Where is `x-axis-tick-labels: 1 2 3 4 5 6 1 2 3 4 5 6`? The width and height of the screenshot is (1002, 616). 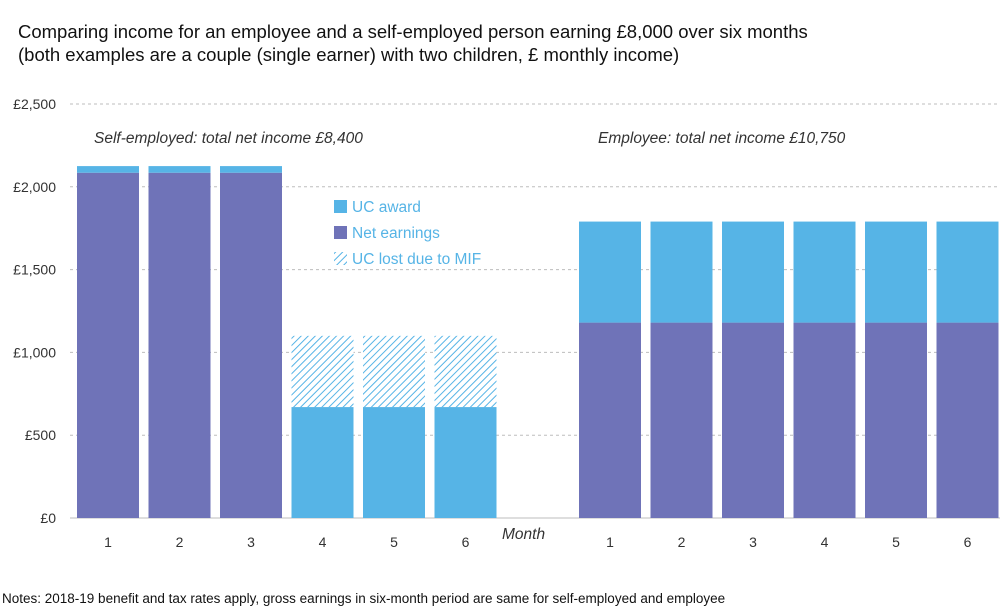
x-axis-tick-labels: 1 2 3 4 5 6 1 2 3 4 5 6 is located at coordinates (538, 542).